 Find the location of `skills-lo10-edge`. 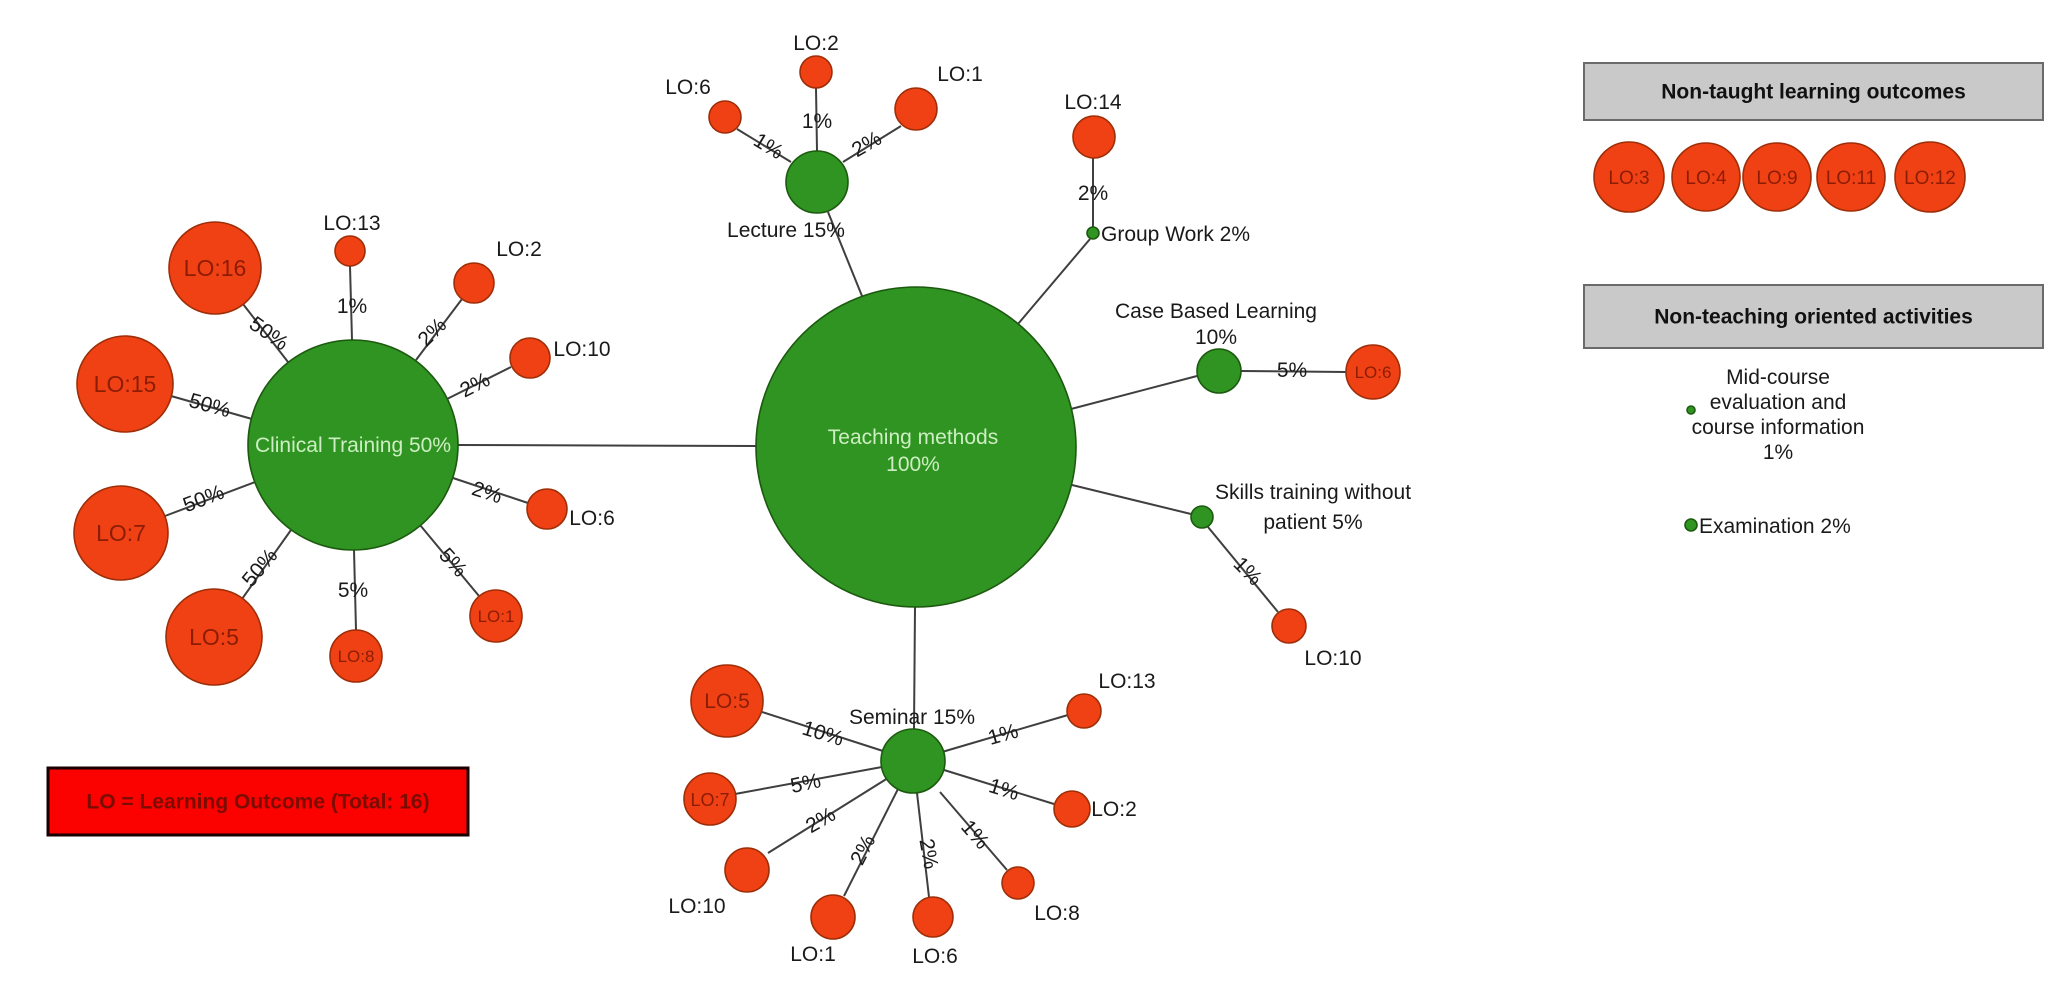

skills-lo10-edge is located at coordinates (1243, 569).